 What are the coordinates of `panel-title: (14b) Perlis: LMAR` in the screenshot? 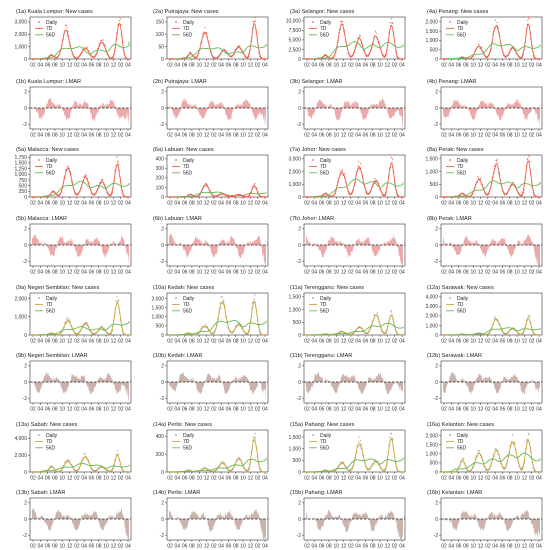 It's located at (176, 493).